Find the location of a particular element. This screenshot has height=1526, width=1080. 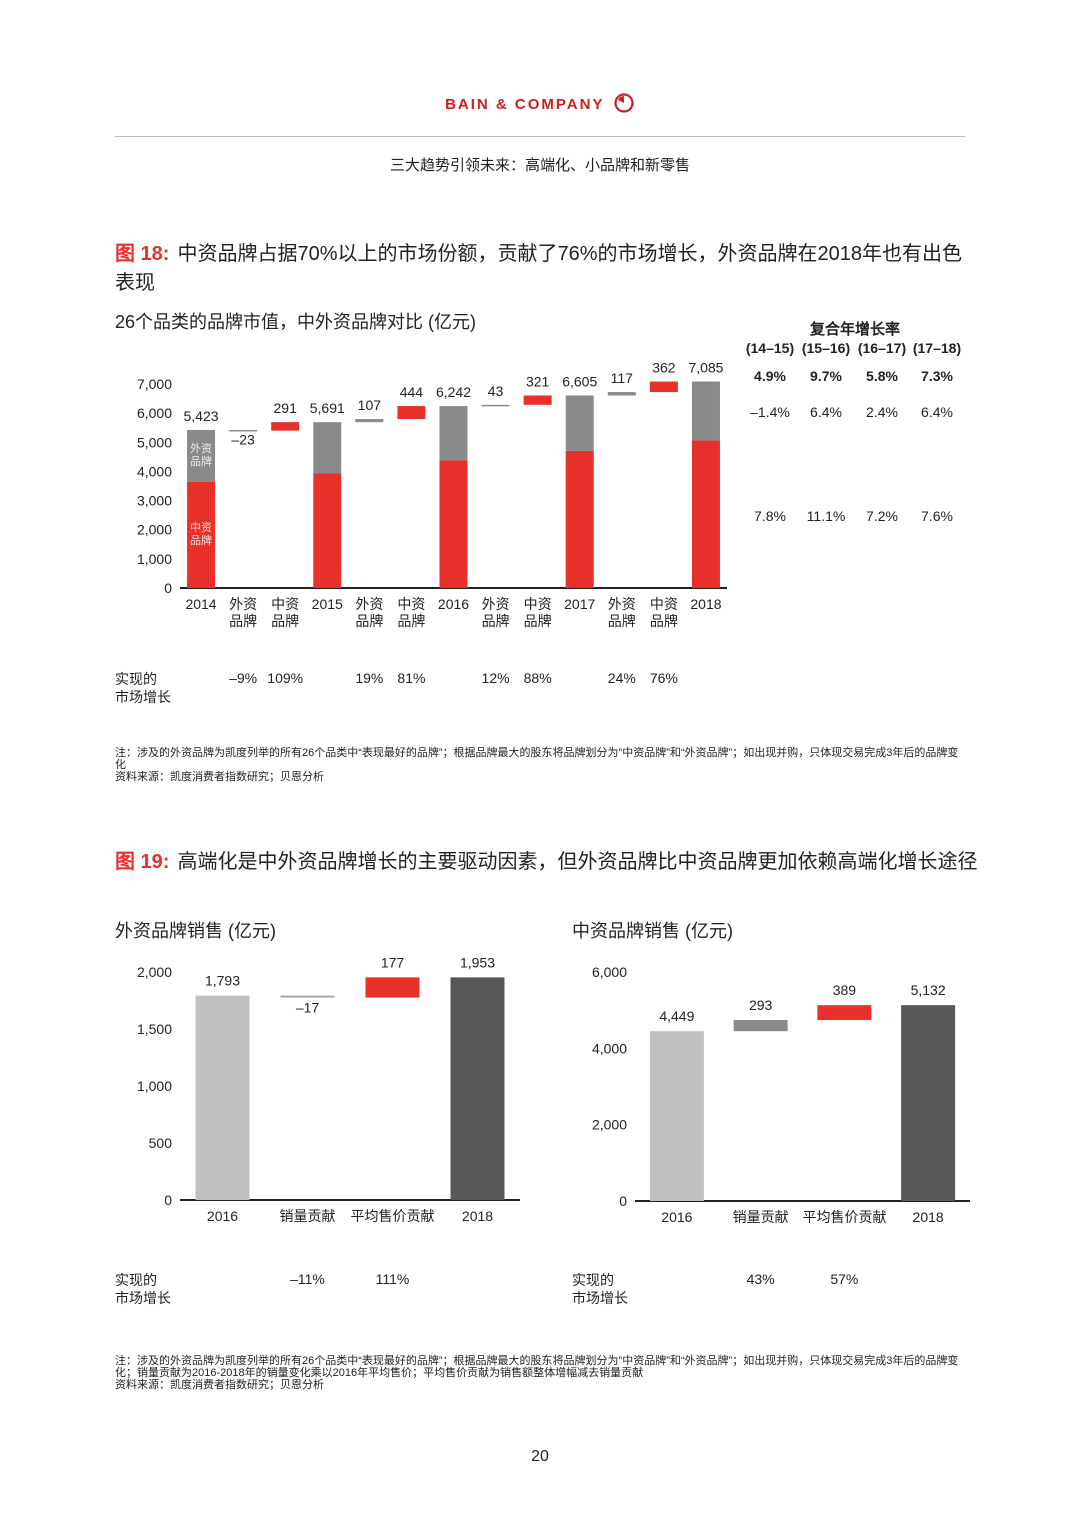

x-tick-label-text: 2017 is located at coordinates (580, 604).